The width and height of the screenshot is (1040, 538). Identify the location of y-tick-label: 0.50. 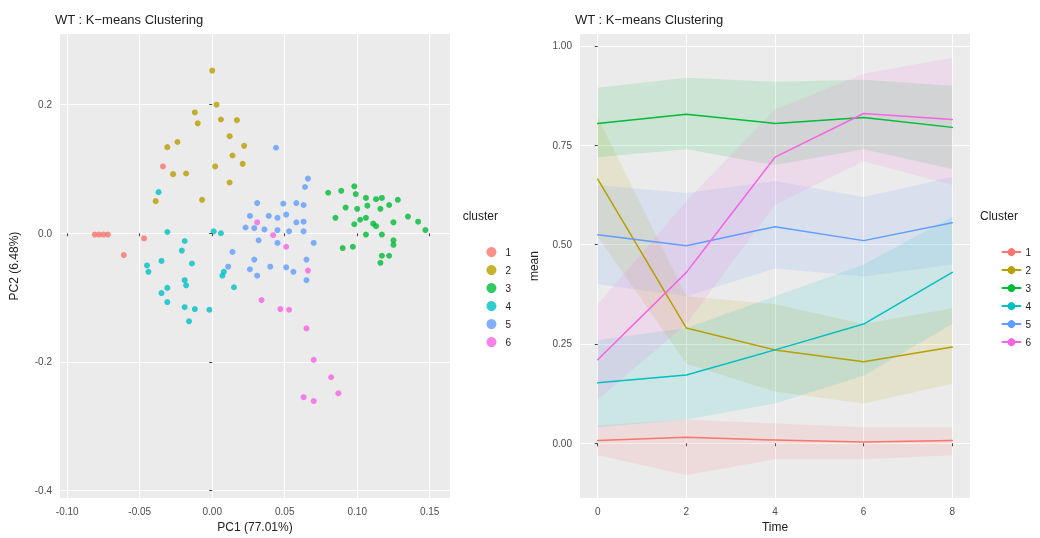
(562, 245).